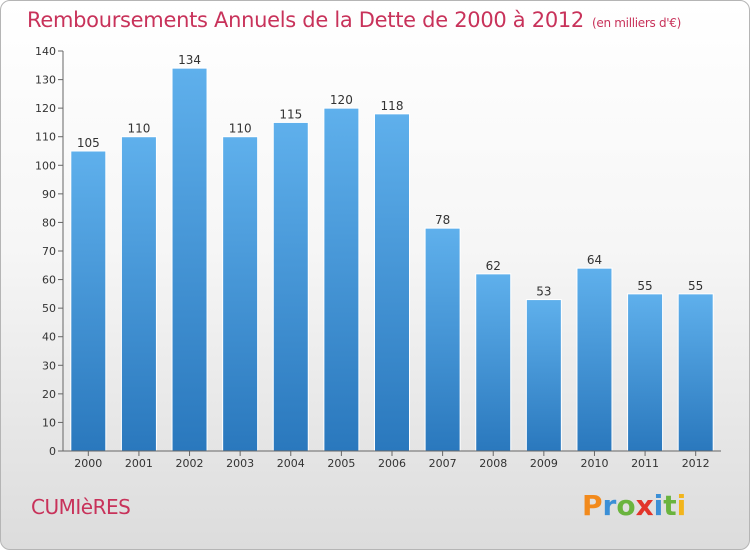 The image size is (750, 550). Describe the element at coordinates (626, 505) in the screenshot. I see `logo-letter: o` at that location.